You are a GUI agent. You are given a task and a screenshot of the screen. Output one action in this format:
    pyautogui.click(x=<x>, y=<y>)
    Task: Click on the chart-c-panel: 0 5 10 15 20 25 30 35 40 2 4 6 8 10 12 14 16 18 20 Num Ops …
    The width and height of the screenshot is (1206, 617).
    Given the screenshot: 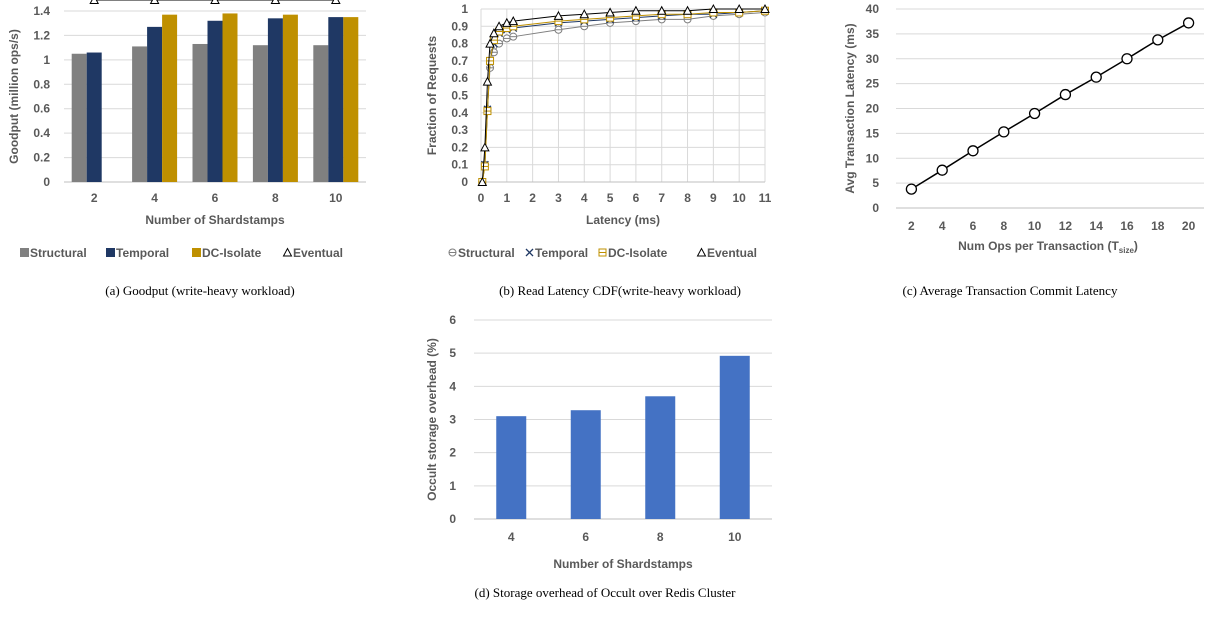 What is the action you would take?
    pyautogui.click(x=1018, y=135)
    